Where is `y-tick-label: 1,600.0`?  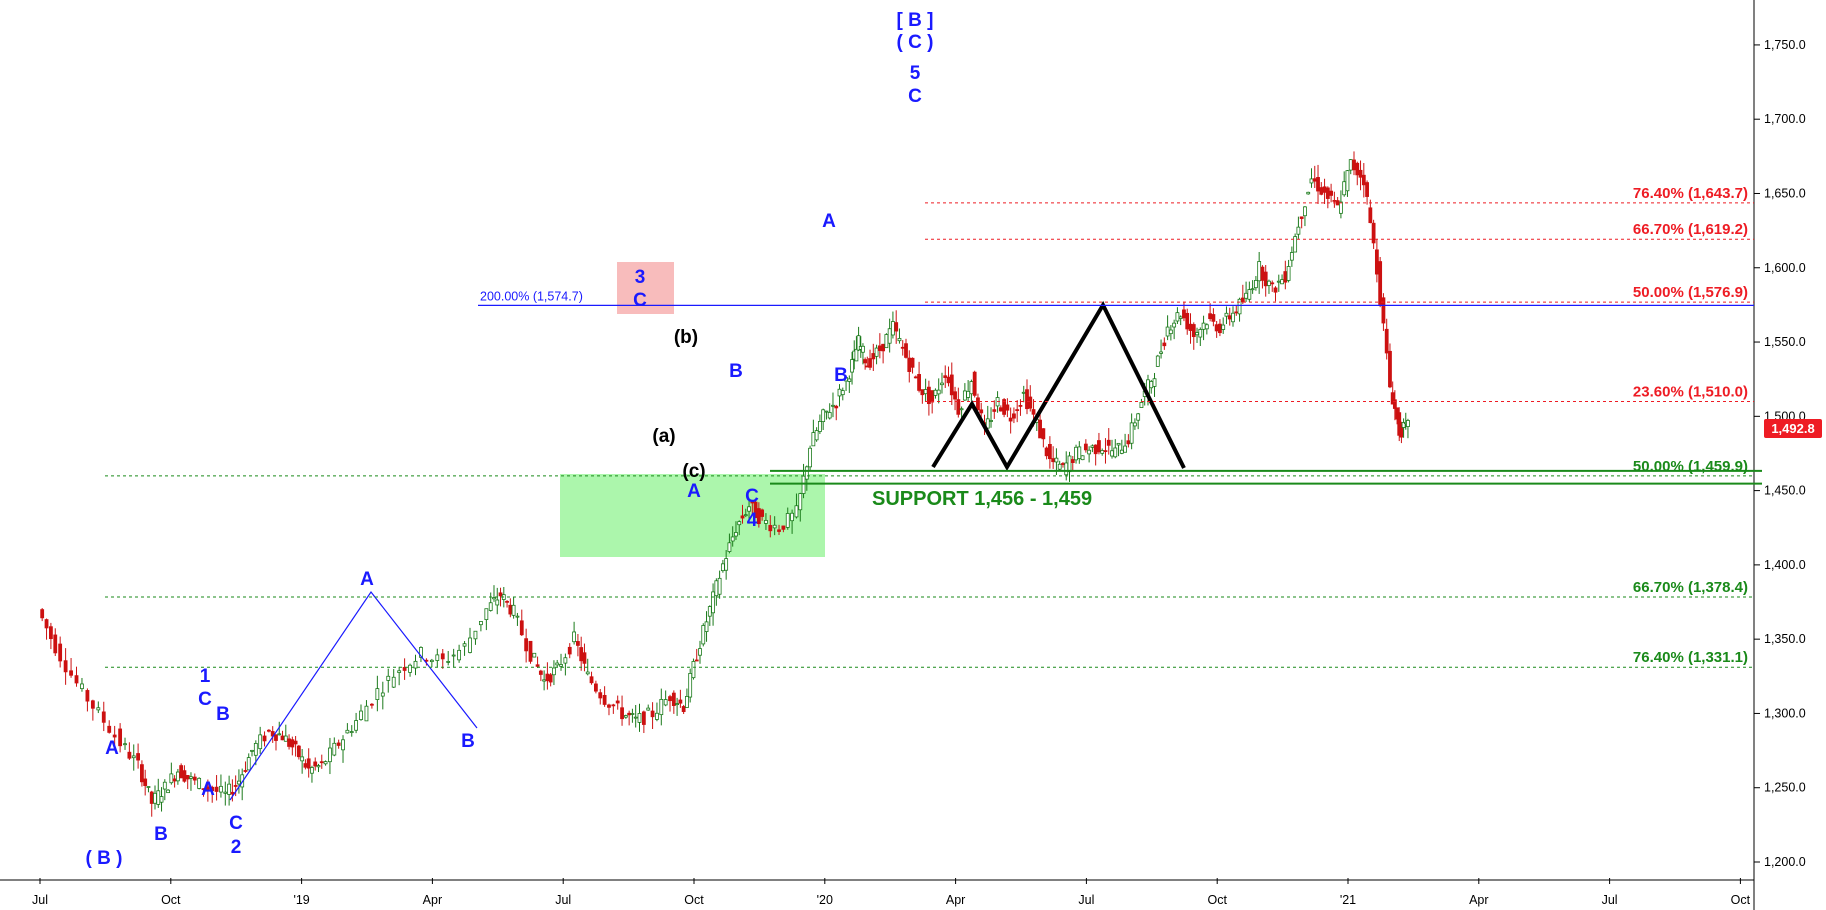
y-tick-label: 1,600.0 is located at coordinates (1785, 268).